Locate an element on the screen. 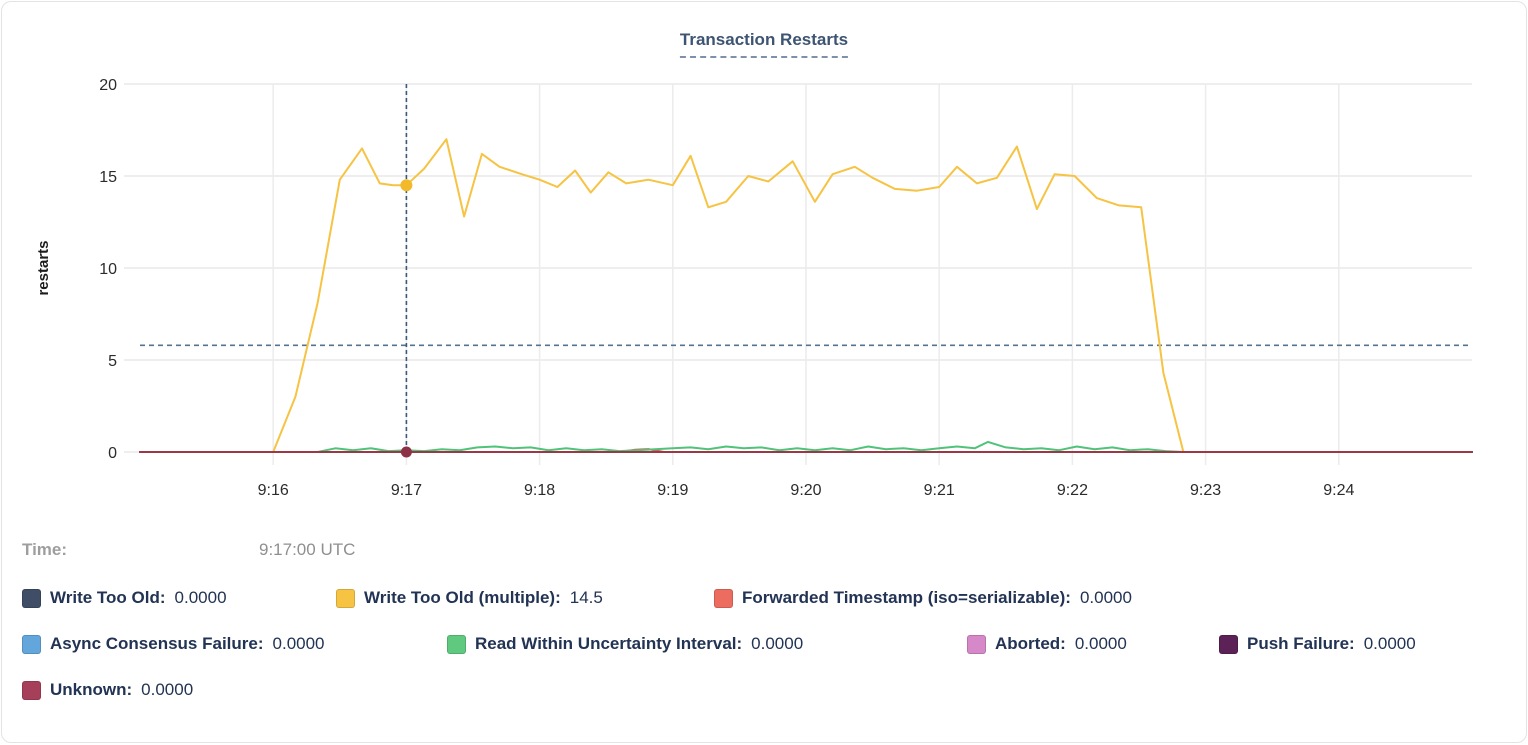 The width and height of the screenshot is (1528, 745). x-tick-label: 9:21 is located at coordinates (939, 490).